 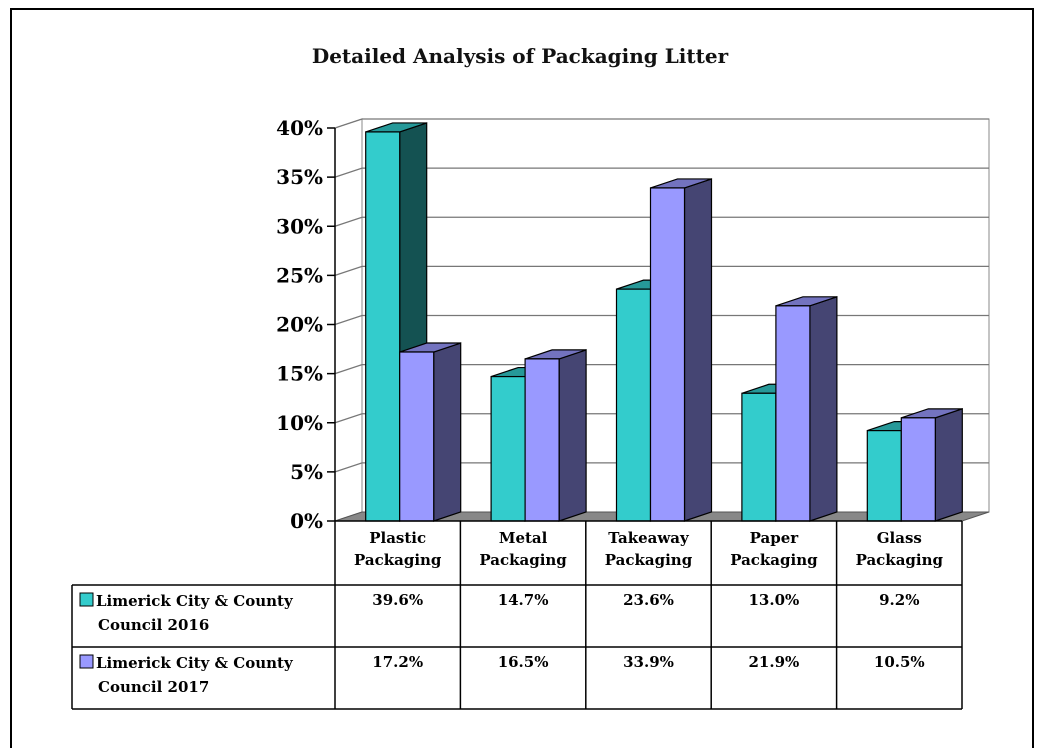 I want to click on y-tick-label: 35%, so click(x=299, y=177).